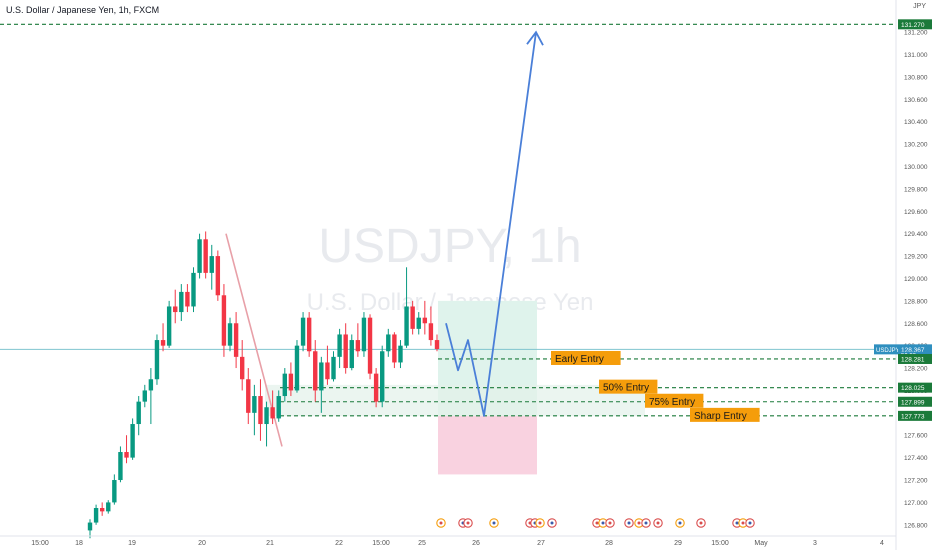  I want to click on y-tick-label: 129.800, so click(916, 189).